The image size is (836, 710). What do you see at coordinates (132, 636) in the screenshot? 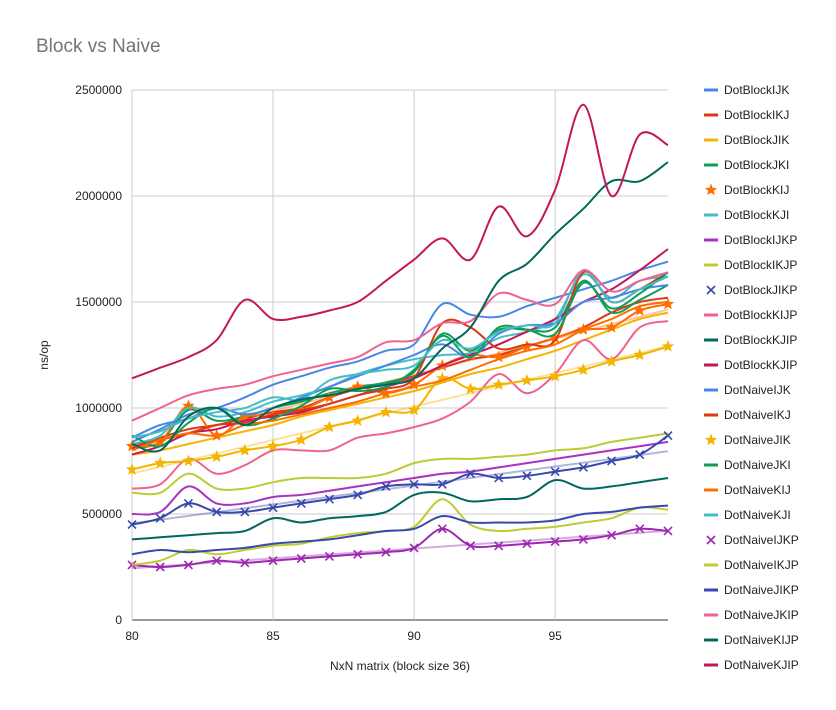
I see `x-tick-label: 80` at bounding box center [132, 636].